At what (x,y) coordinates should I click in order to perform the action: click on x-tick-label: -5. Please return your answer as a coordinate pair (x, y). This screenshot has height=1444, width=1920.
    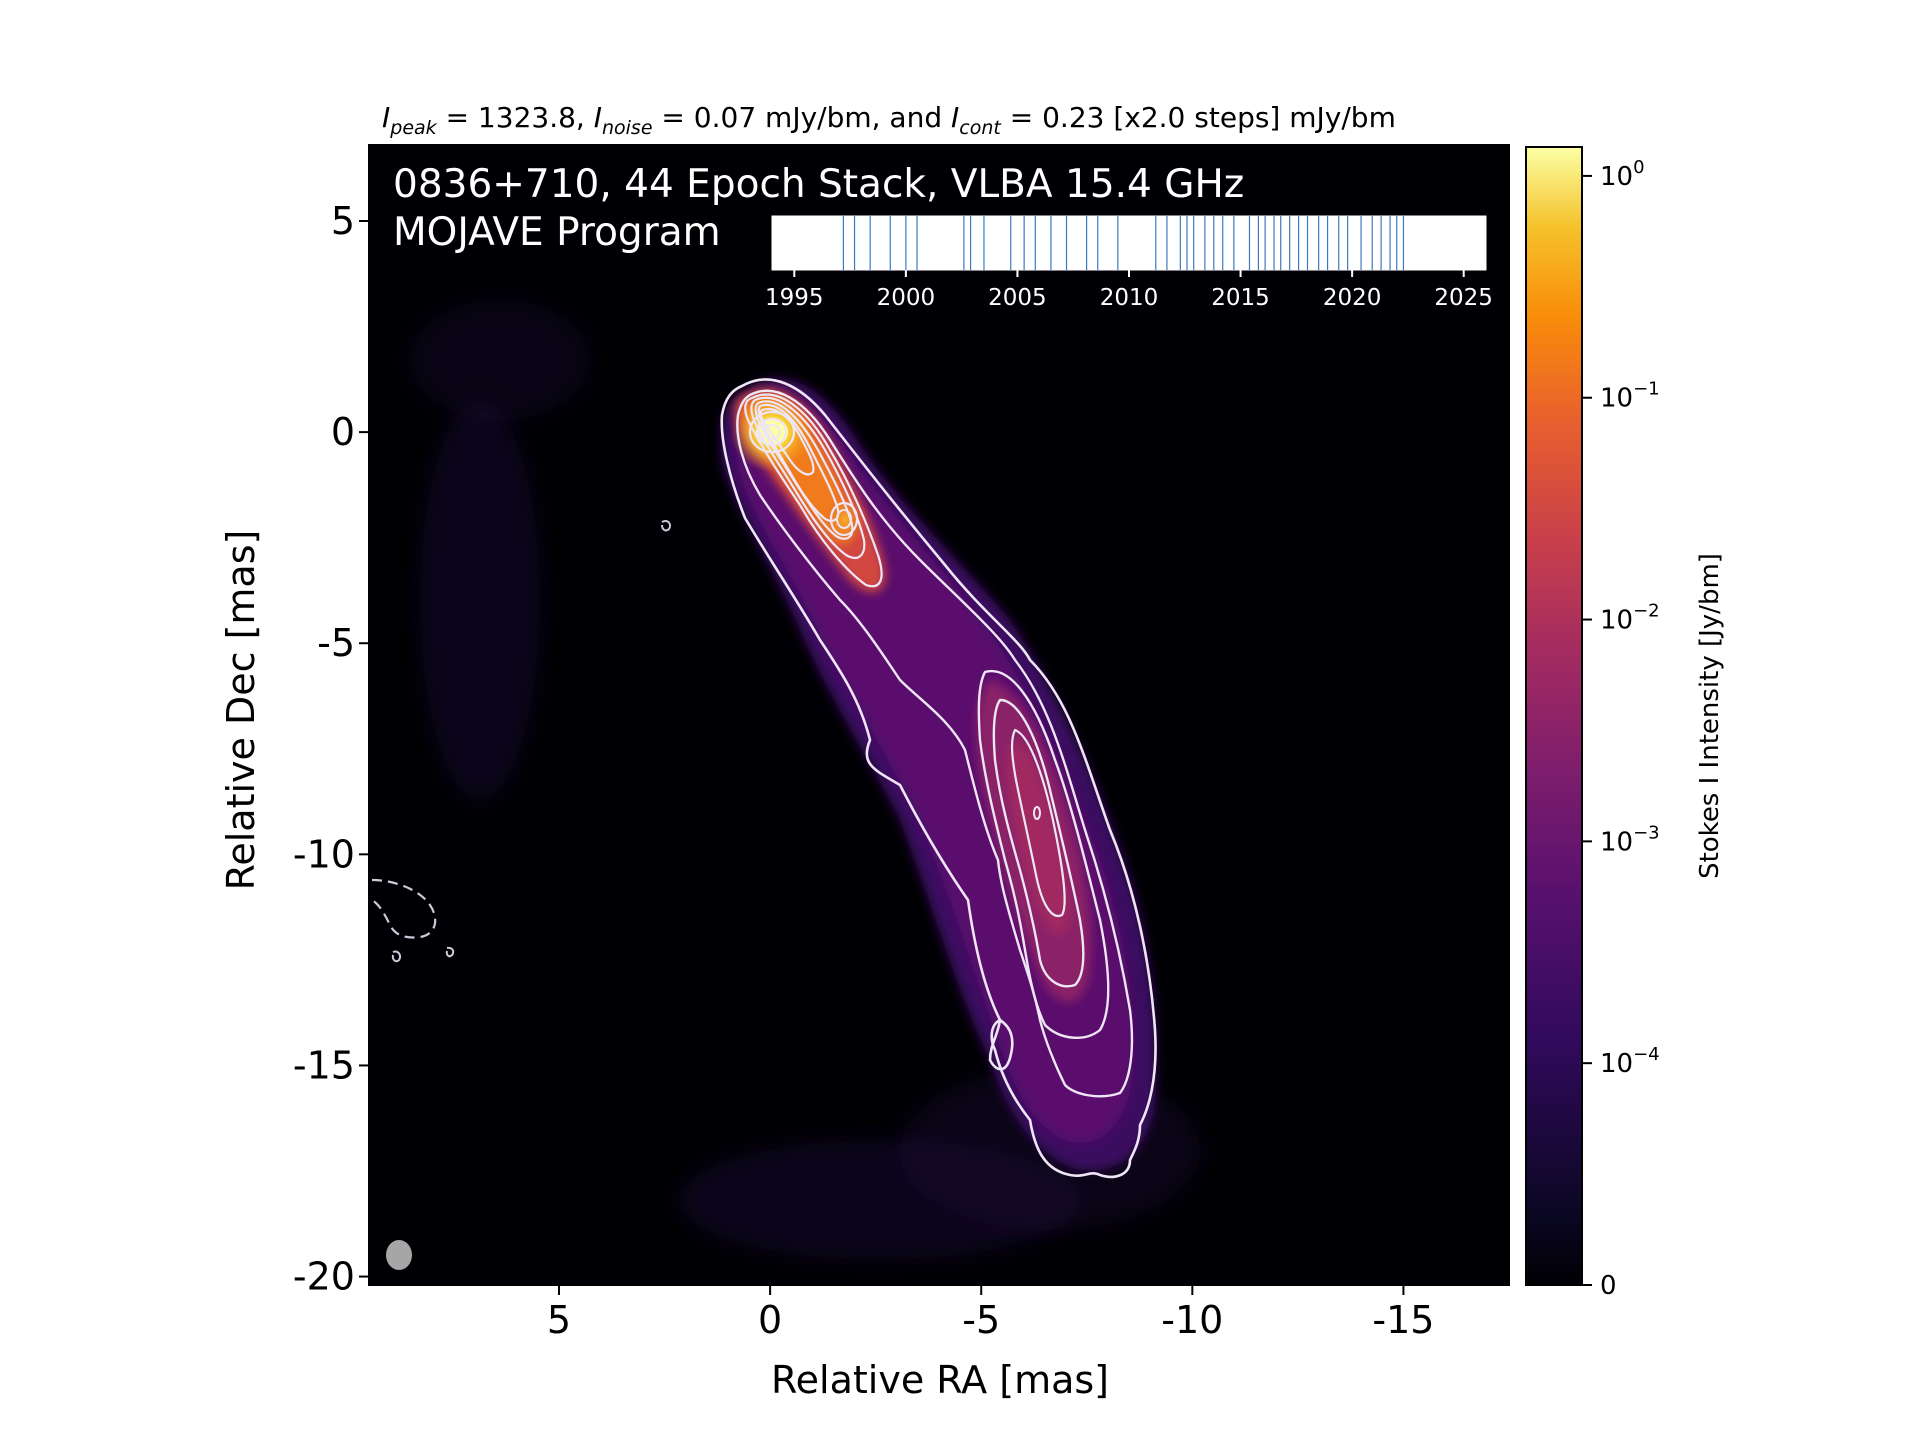
    Looking at the image, I should click on (981, 1320).